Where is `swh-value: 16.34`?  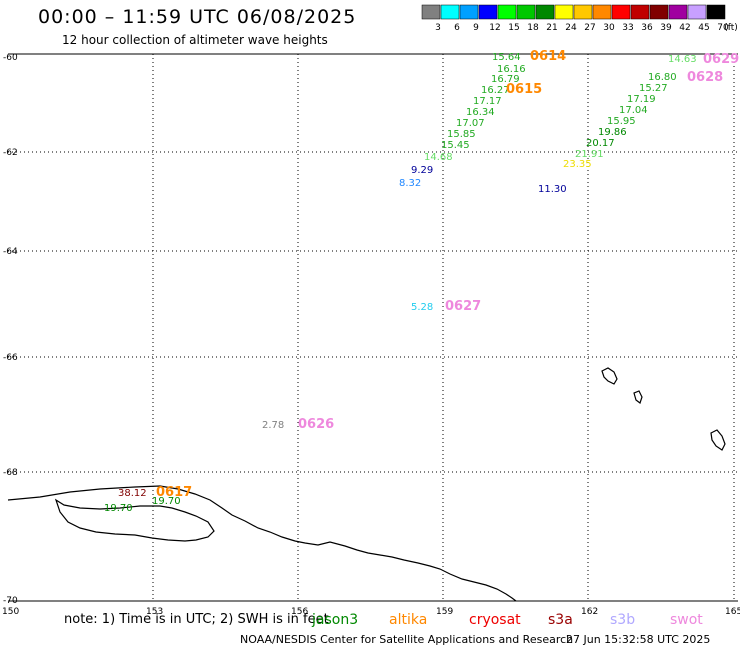
swh-value: 16.34 is located at coordinates (480, 112).